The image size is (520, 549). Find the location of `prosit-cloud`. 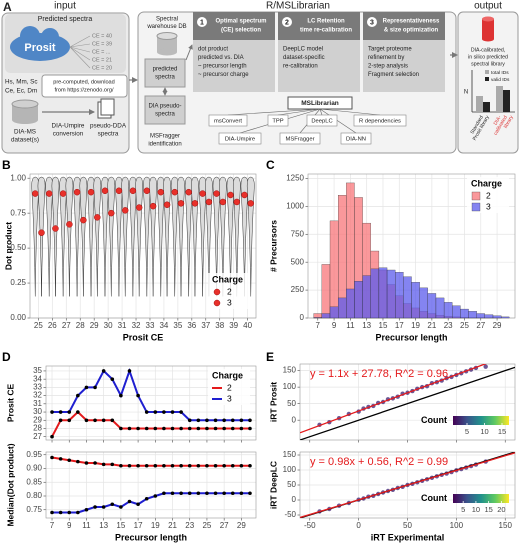

prosit-cloud is located at coordinates (30, 36).